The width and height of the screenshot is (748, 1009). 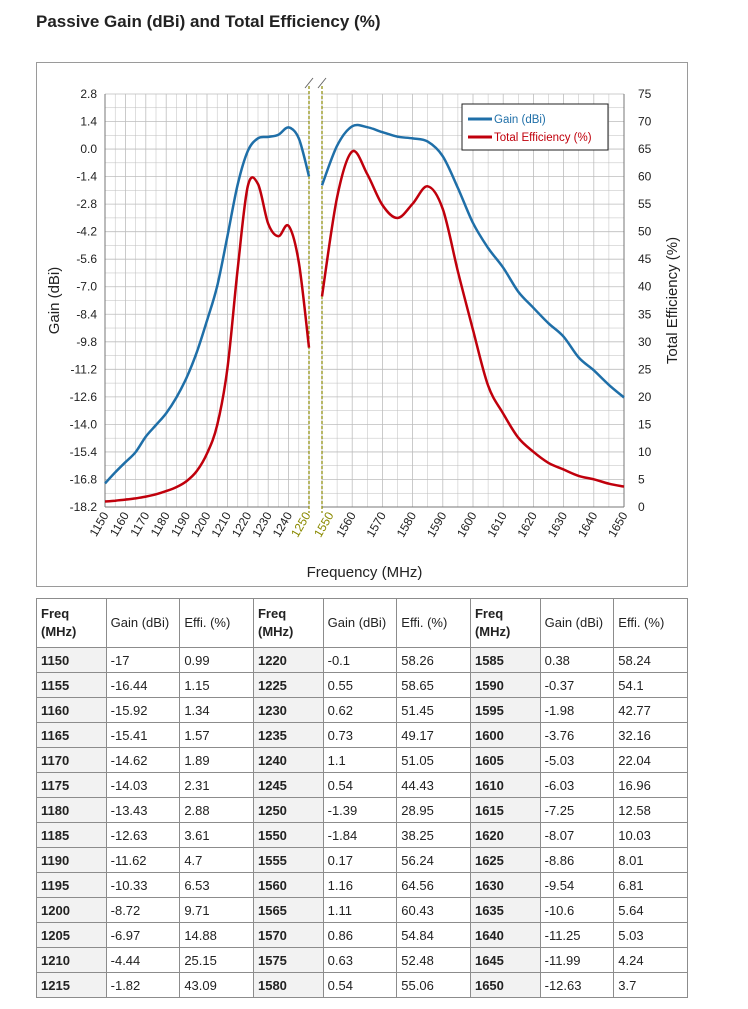 What do you see at coordinates (650, 760) in the screenshot?
I see `efficiency-cell: 22.04` at bounding box center [650, 760].